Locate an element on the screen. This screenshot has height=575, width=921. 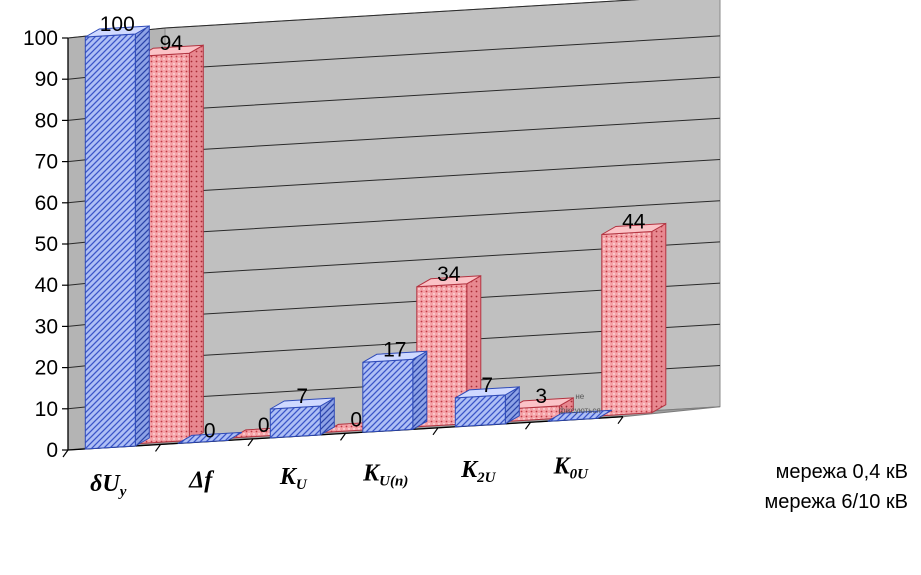
category-labels: δUy Δf KU KU(n) K2U K0U is located at coordinates (339, 476).